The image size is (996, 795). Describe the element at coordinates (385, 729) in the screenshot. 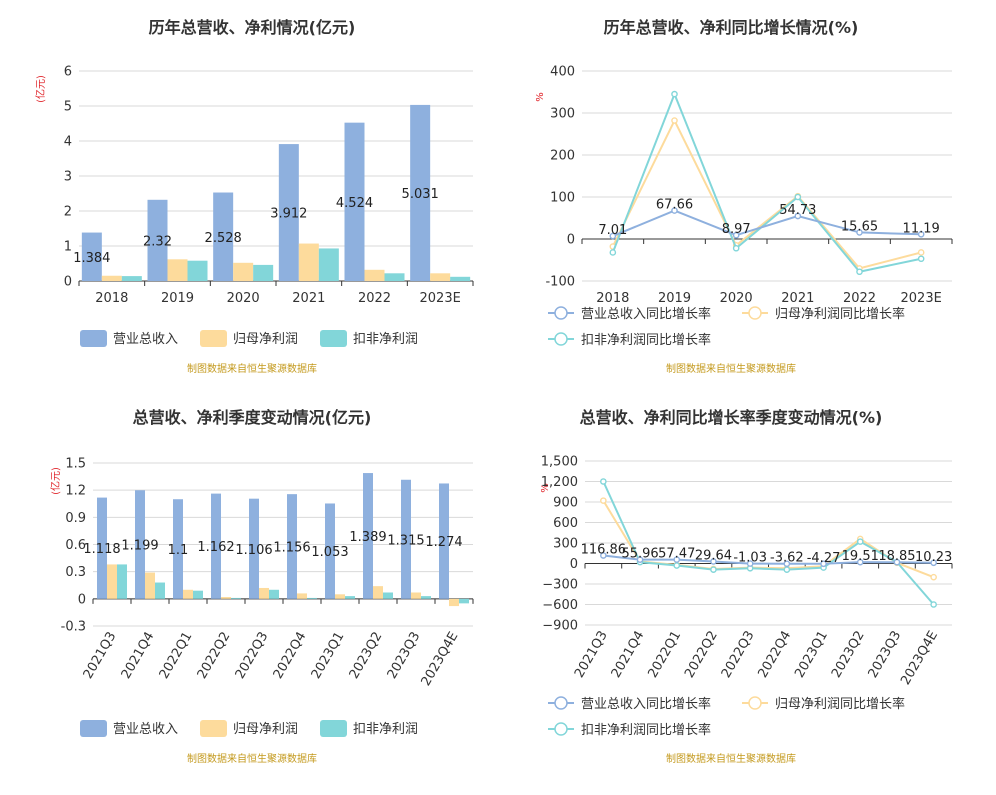

I see `legend-label: 扣非净利润` at that location.